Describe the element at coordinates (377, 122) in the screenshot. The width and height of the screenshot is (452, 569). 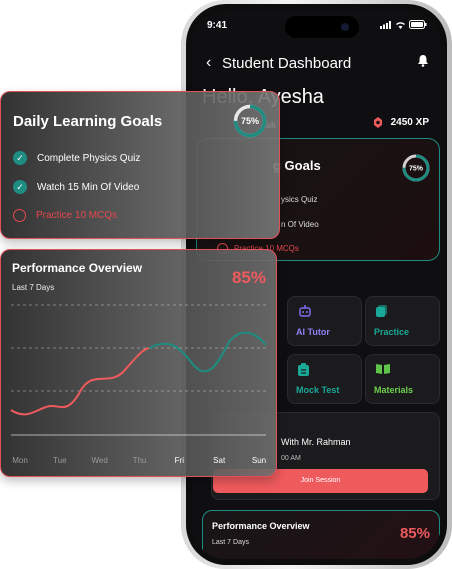
I see `xp-icon` at that location.